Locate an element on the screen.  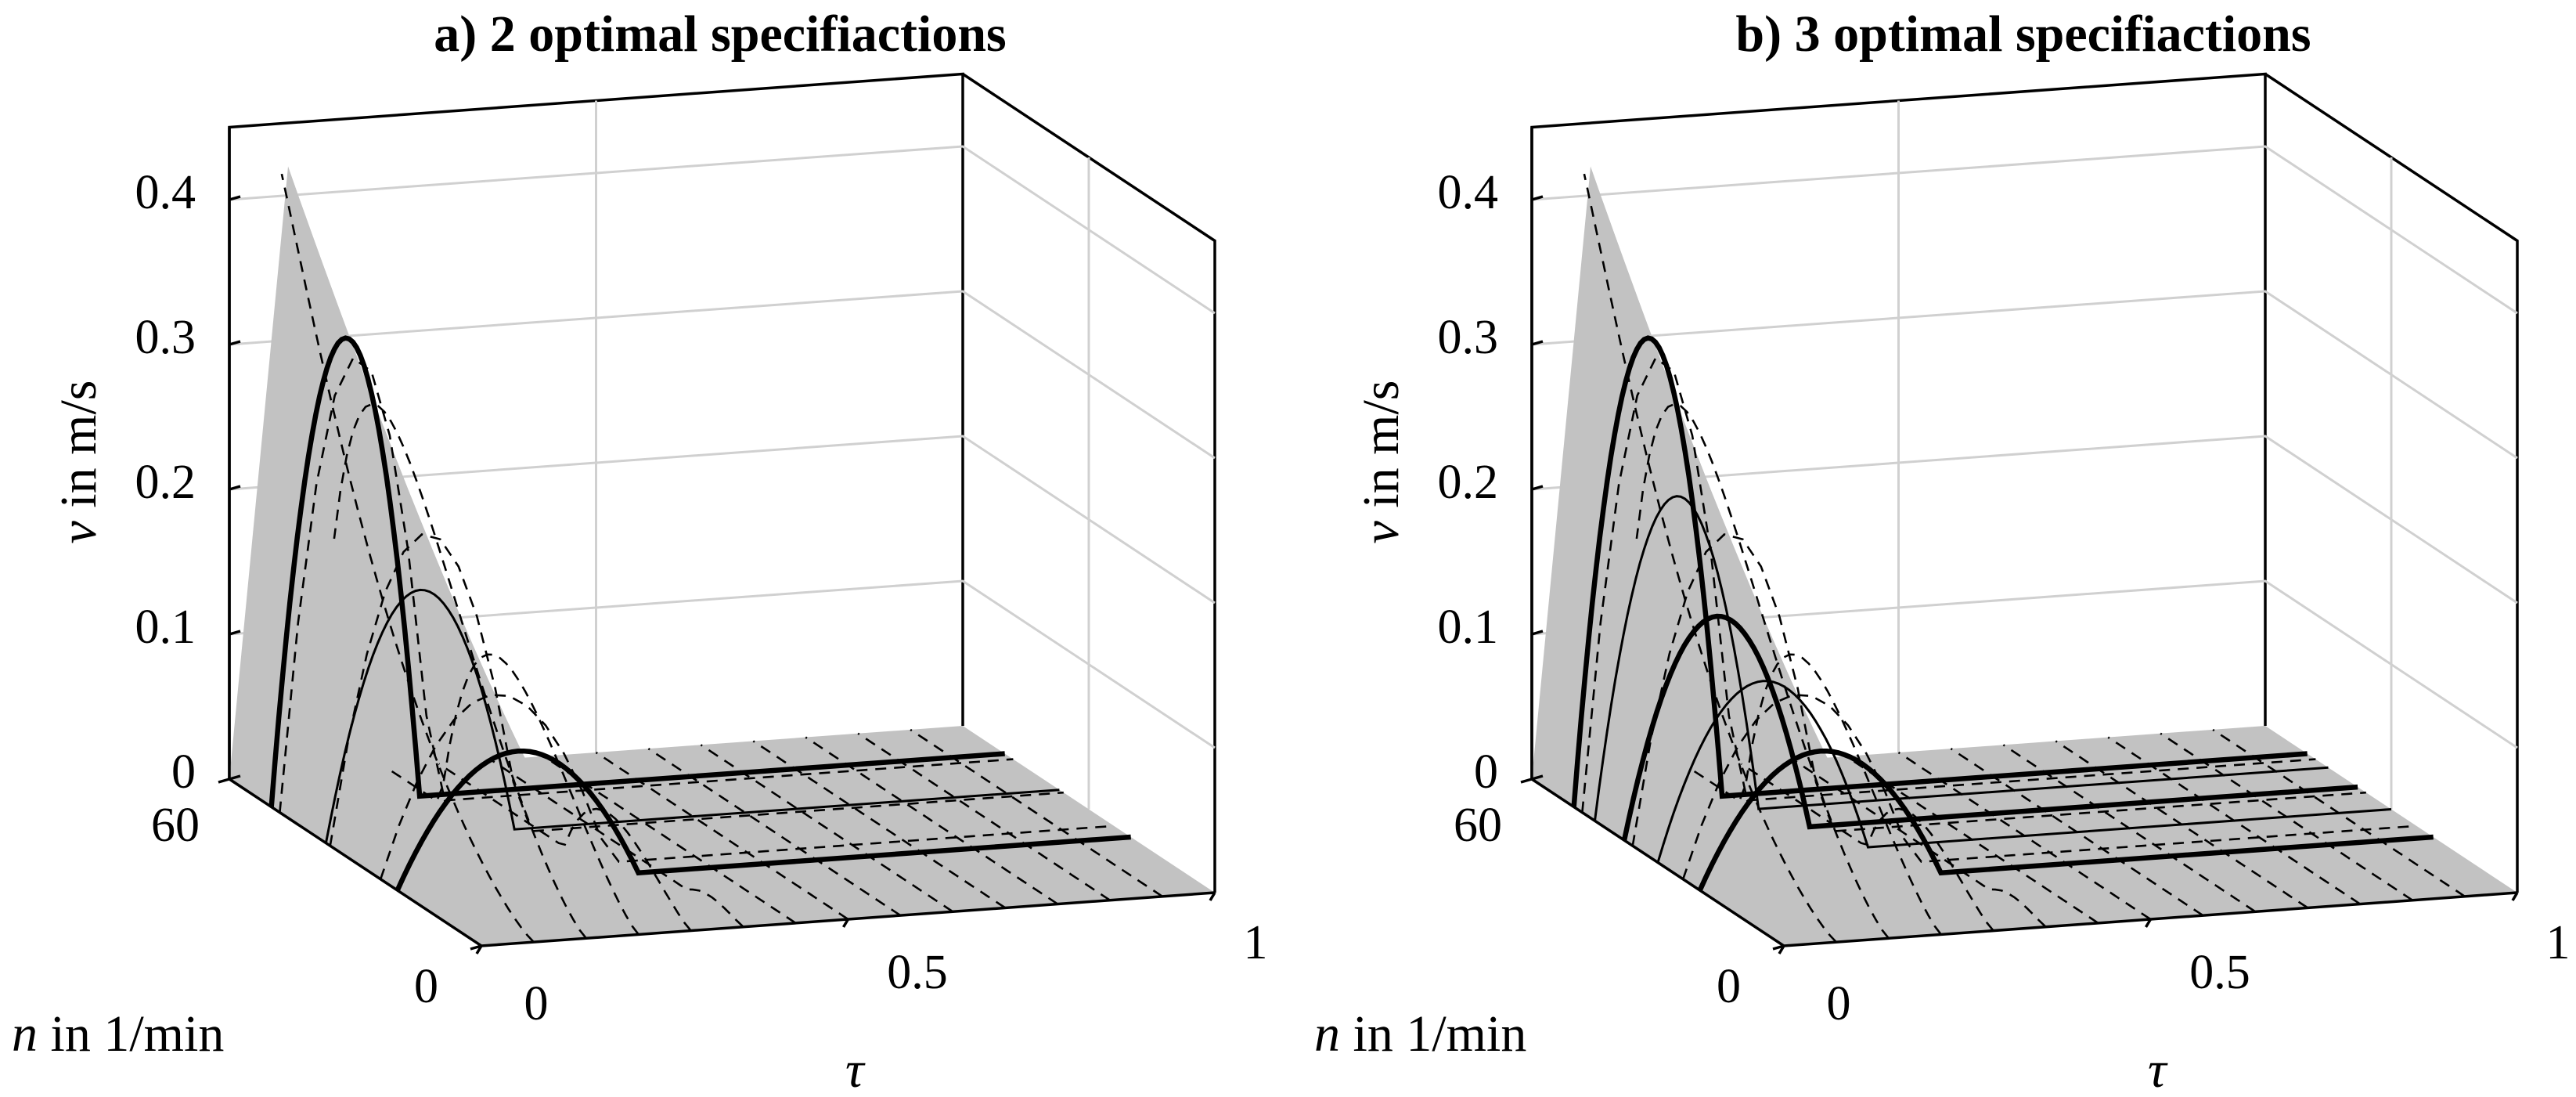
panel-a-z-tick-labels: 0 0.1 0.2 0.3 0.4 is located at coordinates (165, 482).